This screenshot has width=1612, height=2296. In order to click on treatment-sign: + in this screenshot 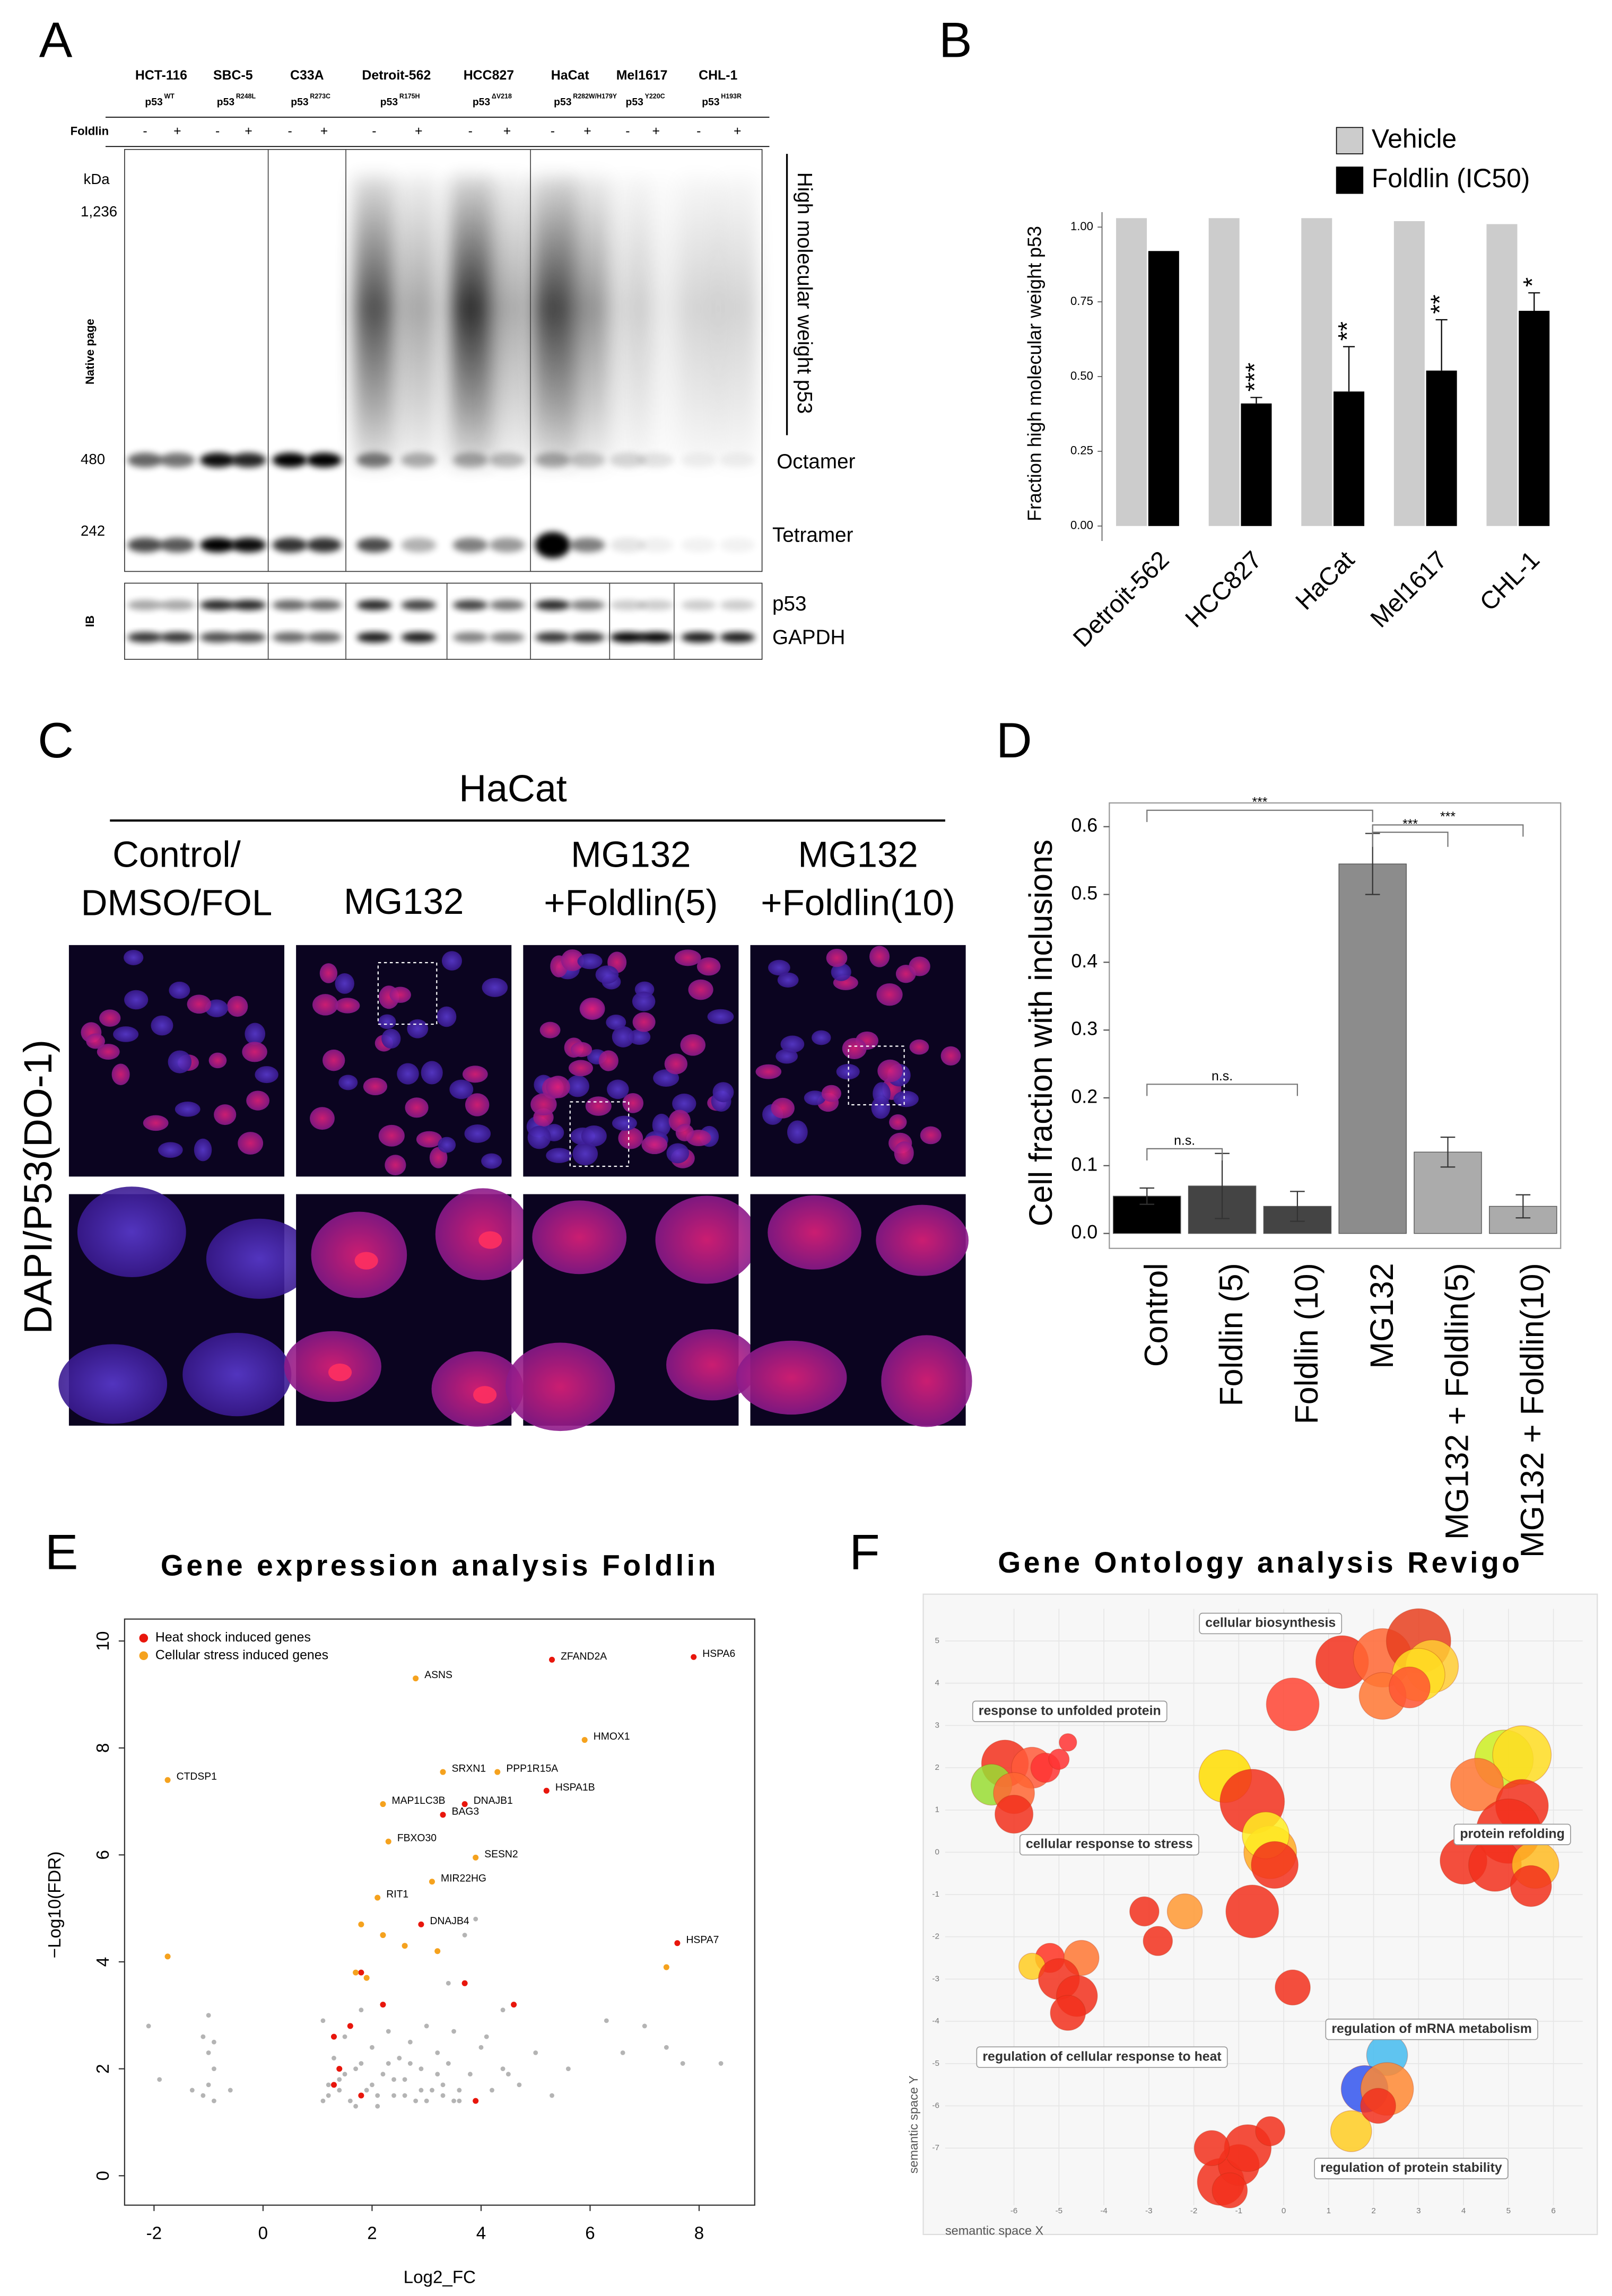, I will do `click(587, 131)`.